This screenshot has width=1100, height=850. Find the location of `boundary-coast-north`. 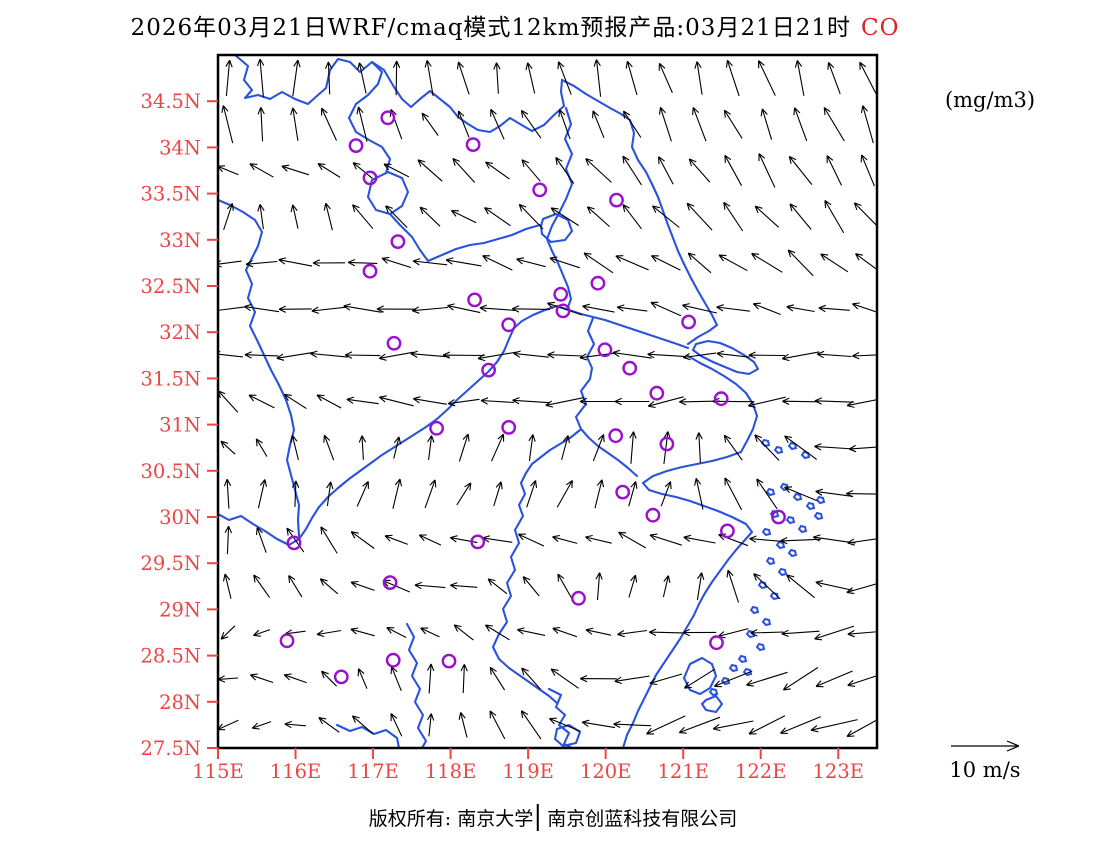

boundary-coast-north is located at coordinates (639, 212).